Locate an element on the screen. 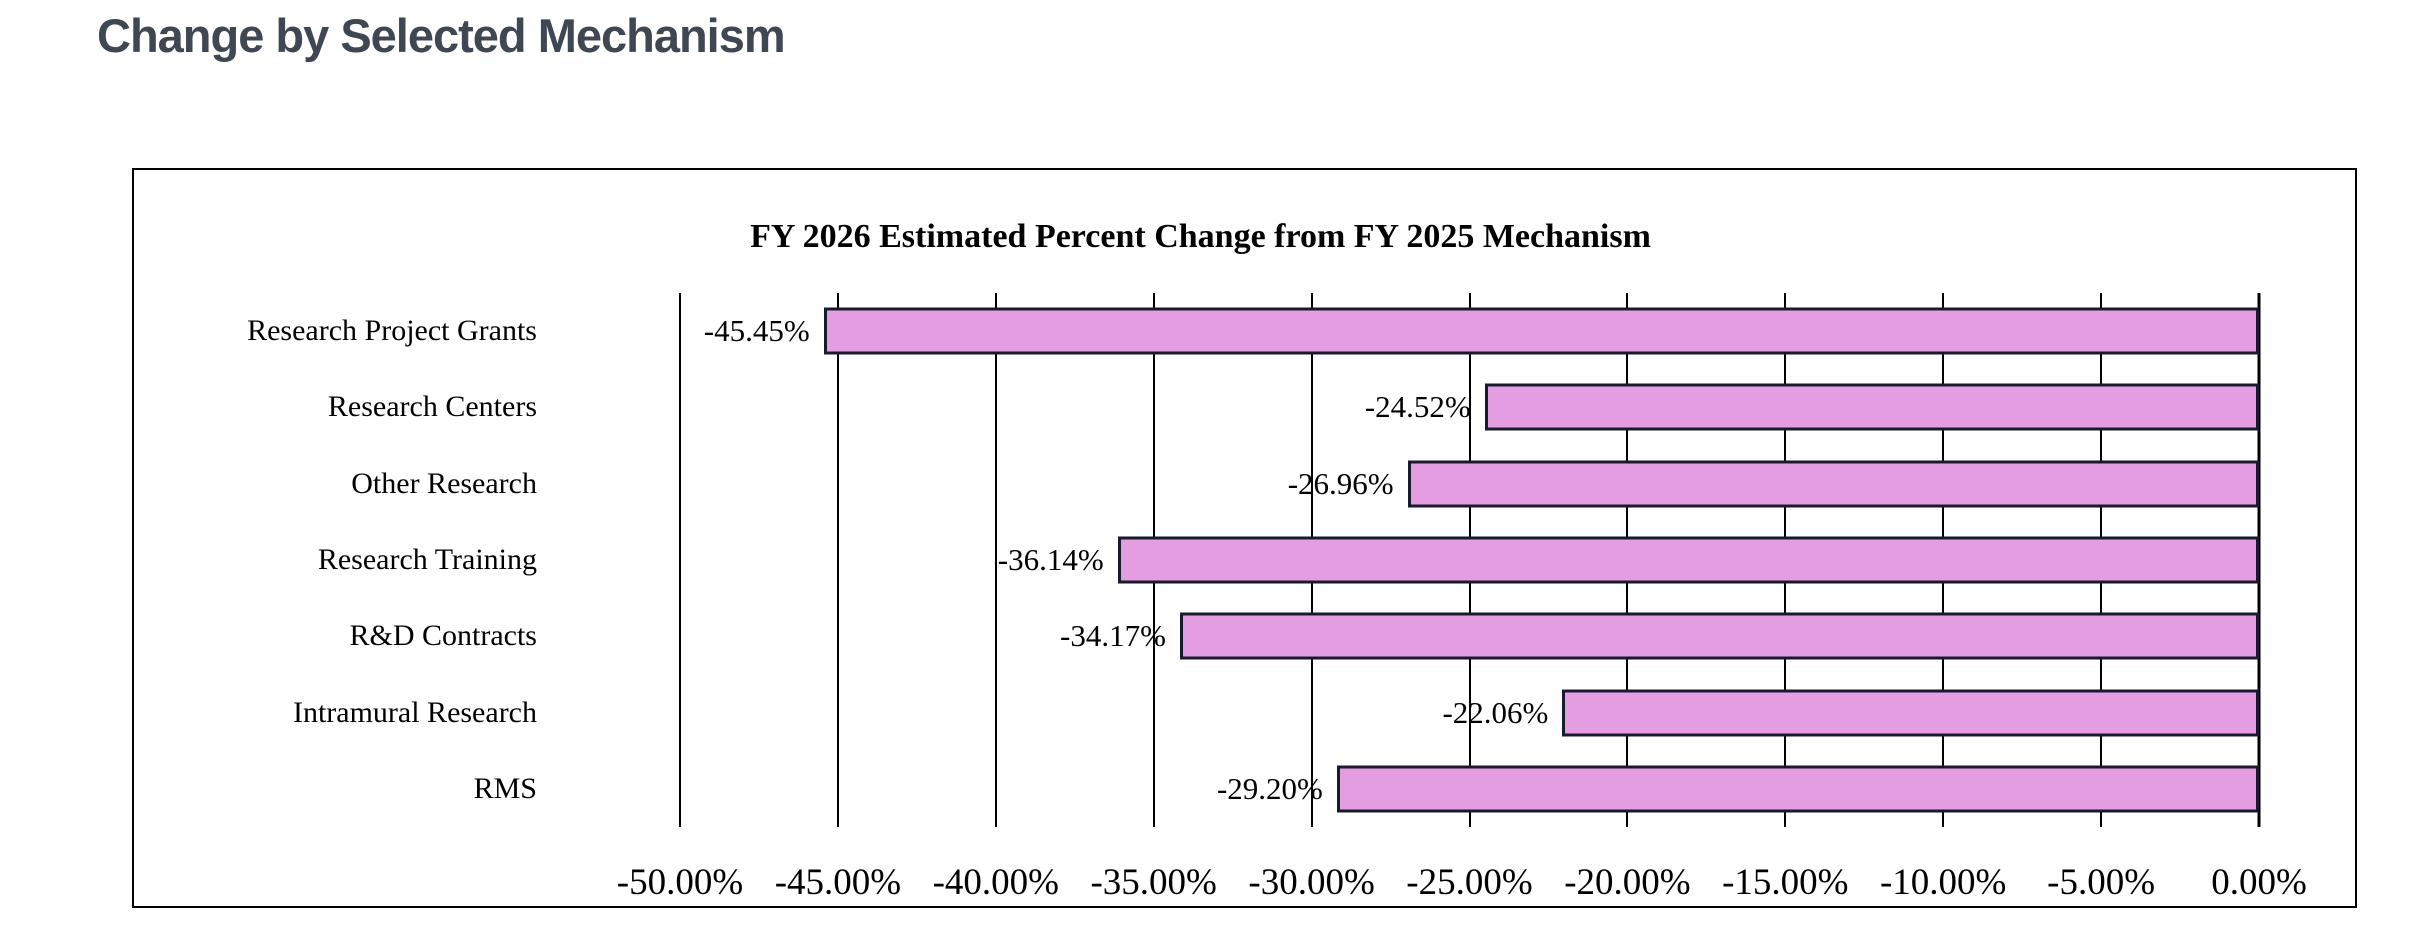  chart-row-rms: RMS -29.20% is located at coordinates (1366, 789).